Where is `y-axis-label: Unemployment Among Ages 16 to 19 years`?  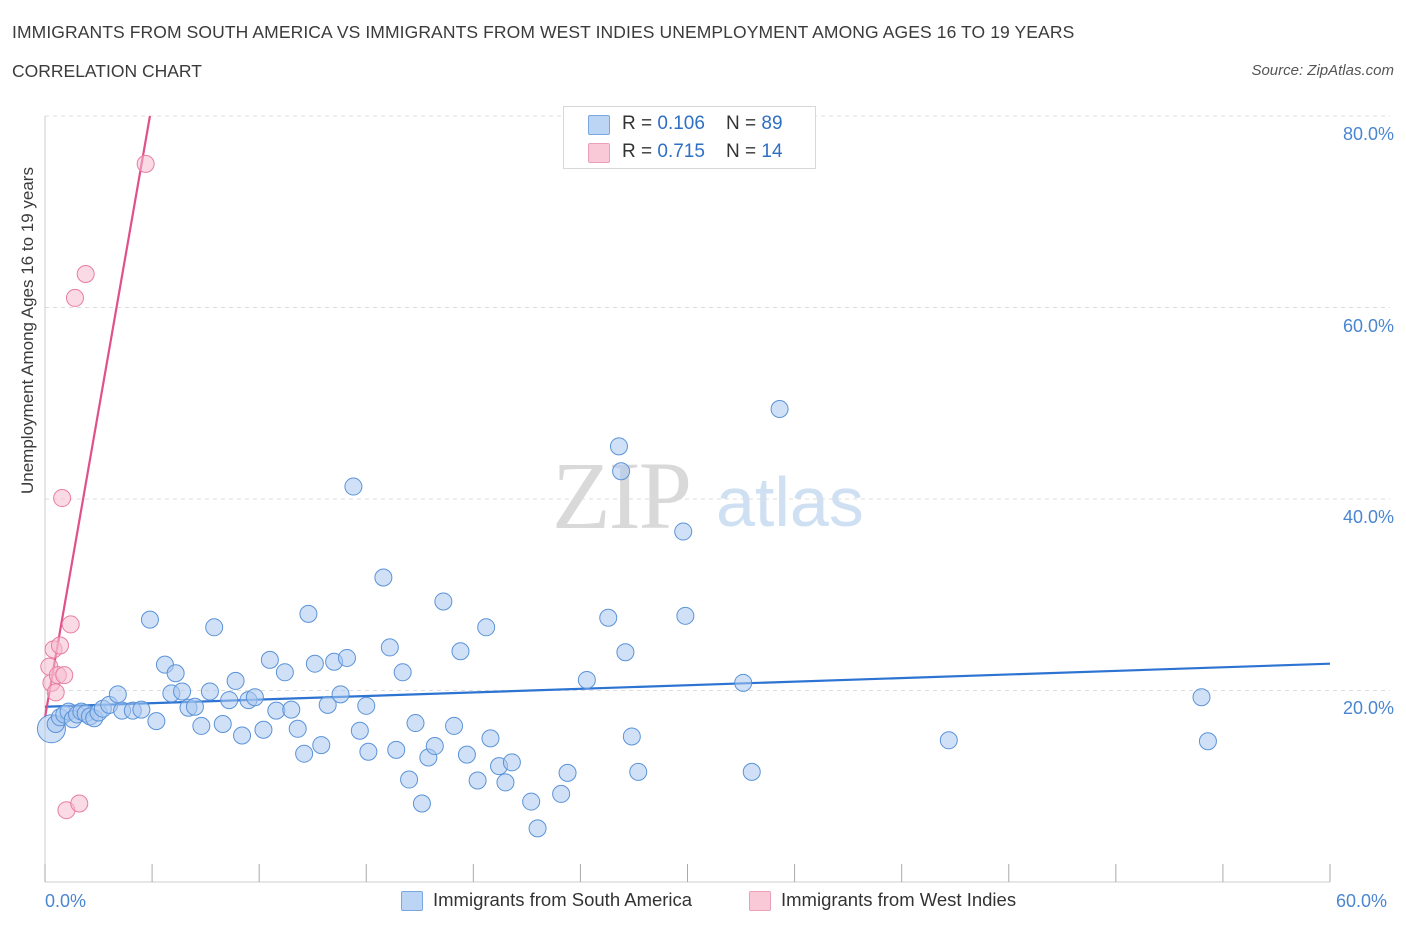
y-axis-label: Unemployment Among Ages 16 to 19 years is located at coordinates (27, 330).